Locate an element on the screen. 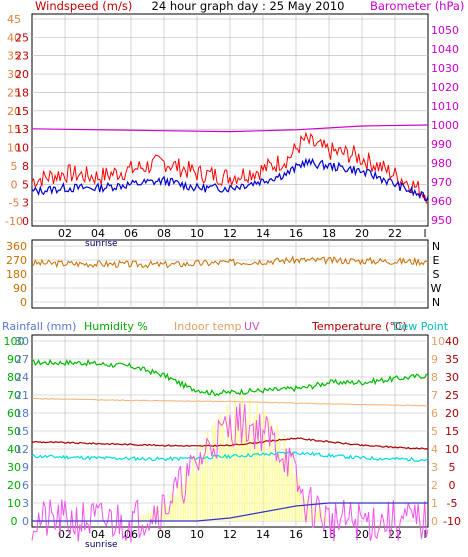 This screenshot has width=468, height=557. windspeed-tick-label: 20 is located at coordinates (14, 111).